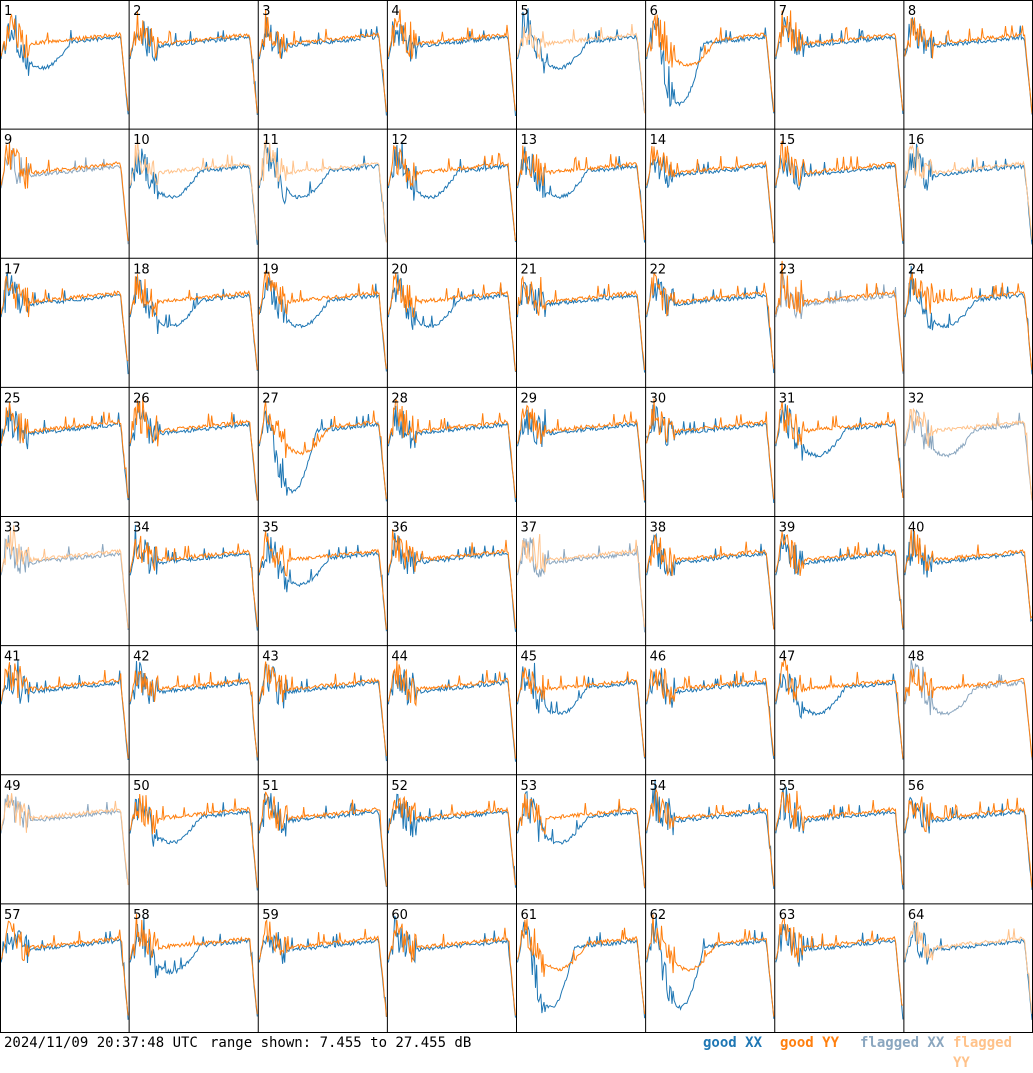 The image size is (1033, 1073). What do you see at coordinates (322, 317) in the screenshot?
I see `tile-19: 19` at bounding box center [322, 317].